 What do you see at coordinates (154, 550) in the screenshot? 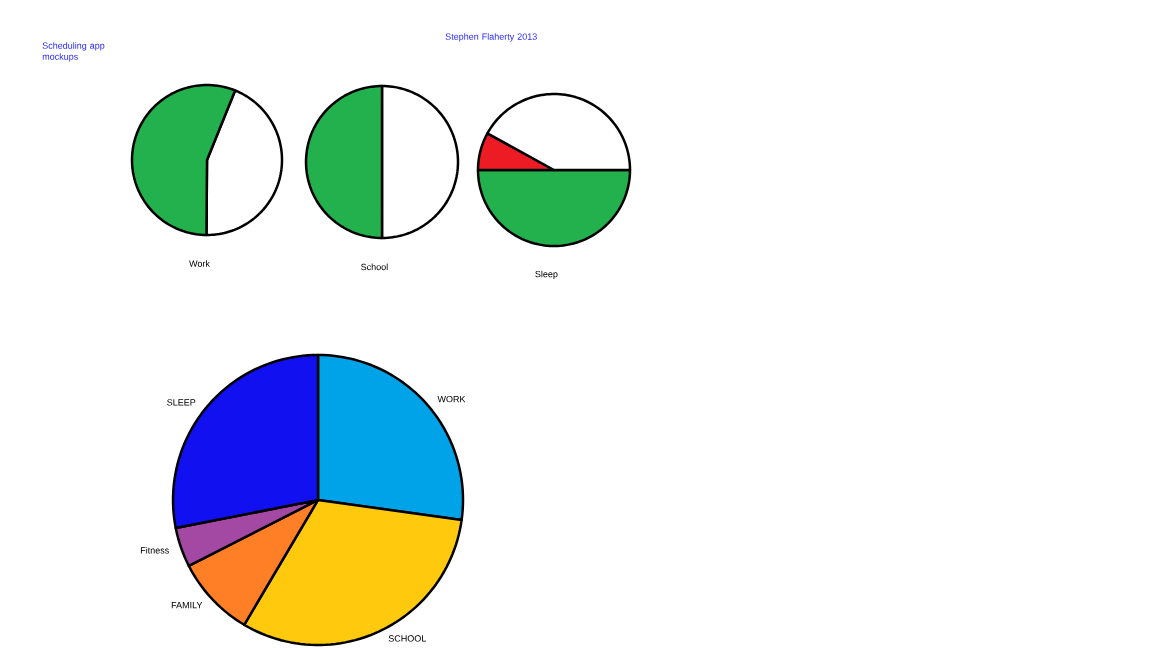
I see `slice-label: Fitness` at bounding box center [154, 550].